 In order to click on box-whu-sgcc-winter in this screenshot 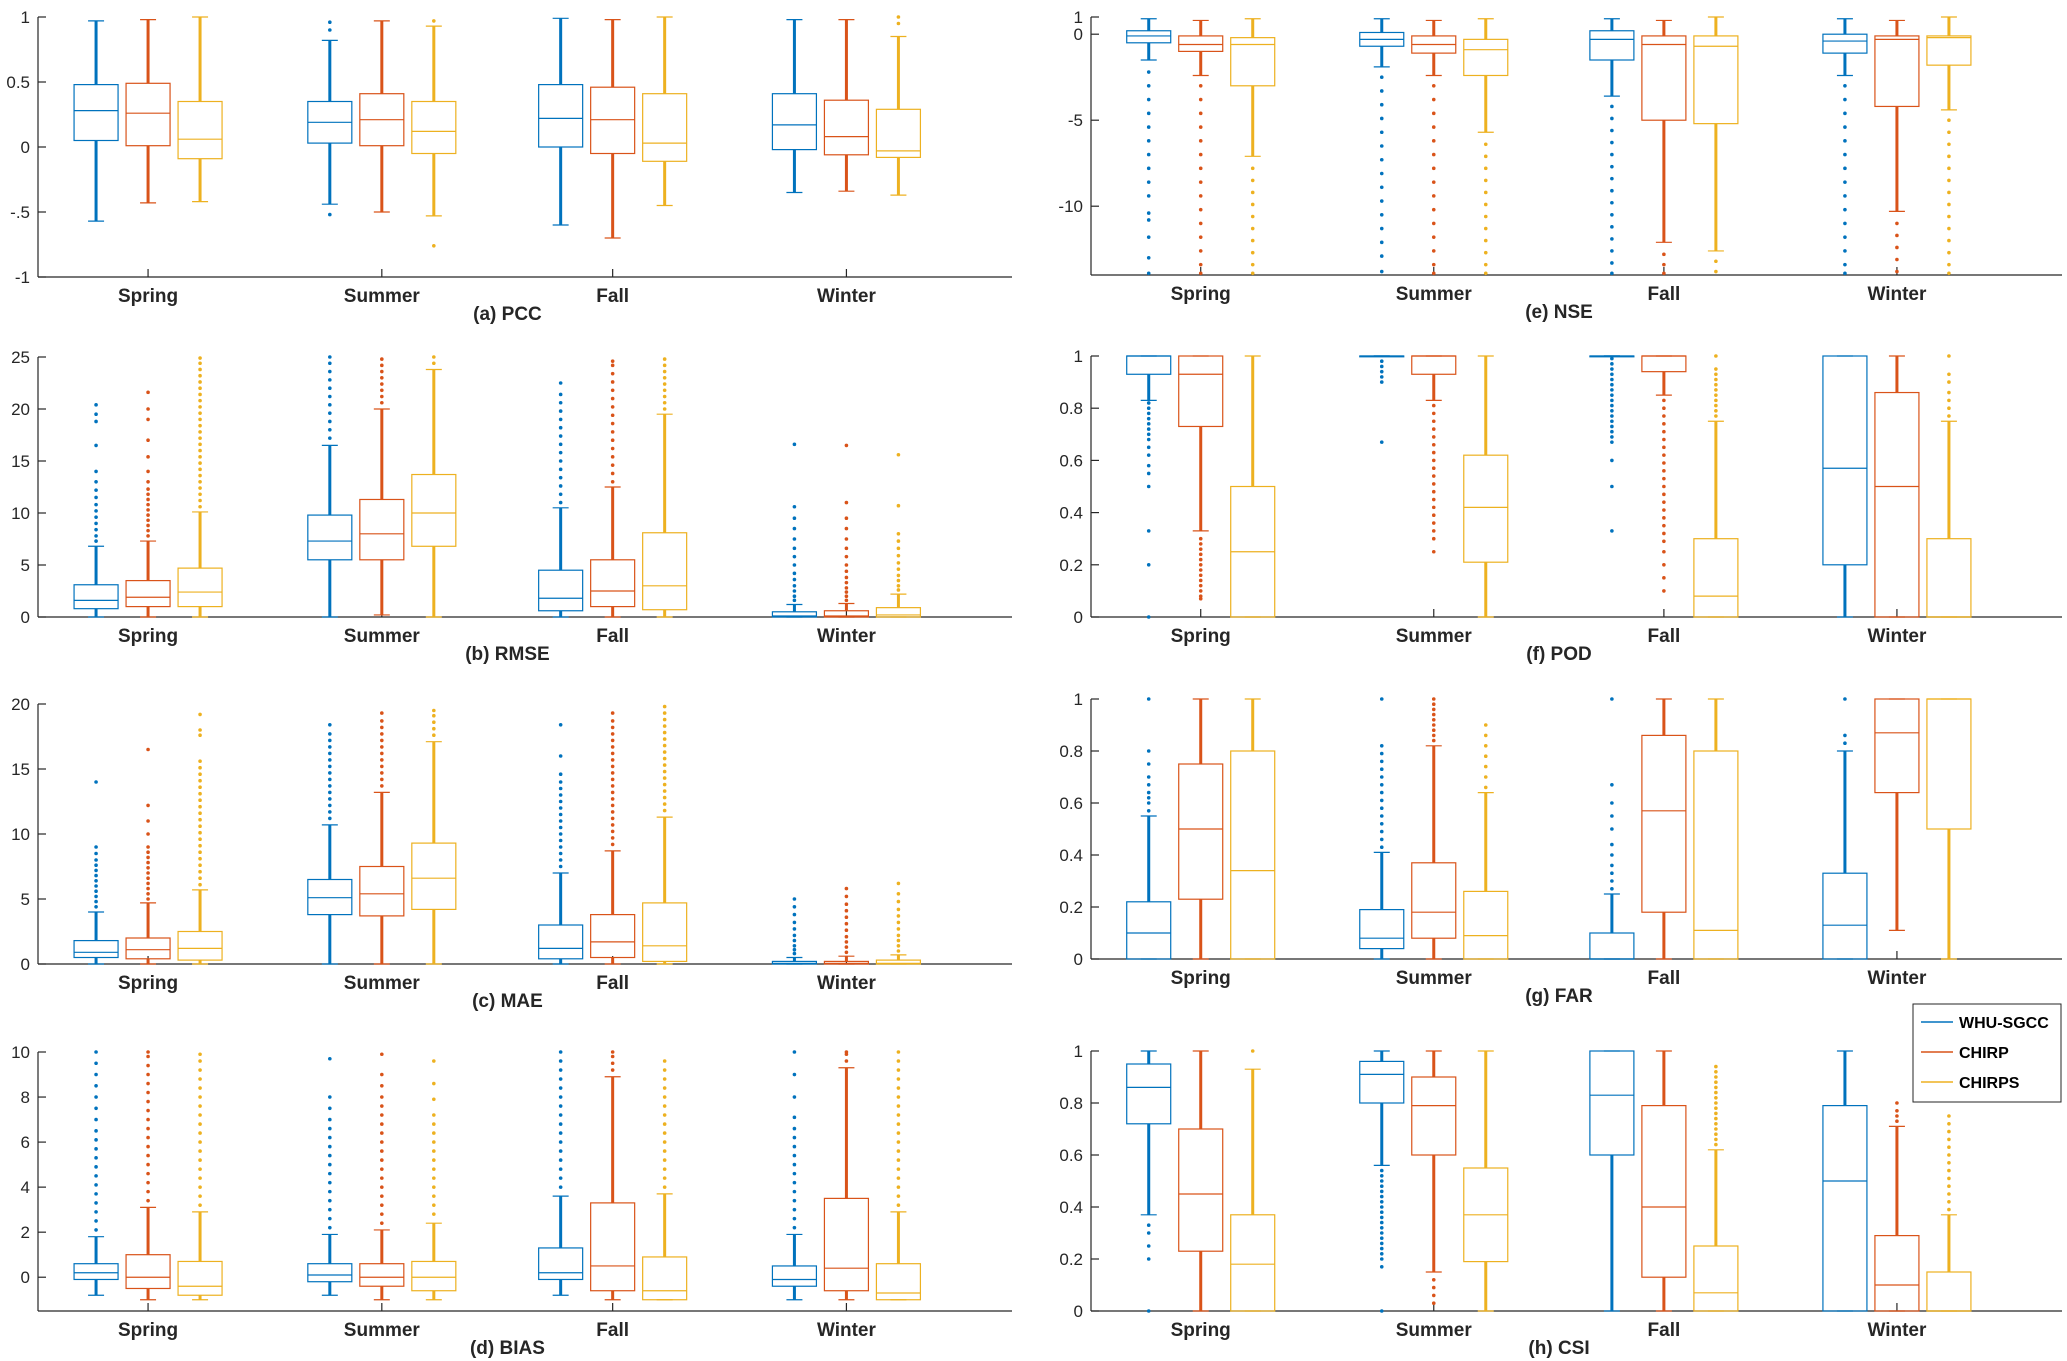, I will do `click(794, 1175)`.